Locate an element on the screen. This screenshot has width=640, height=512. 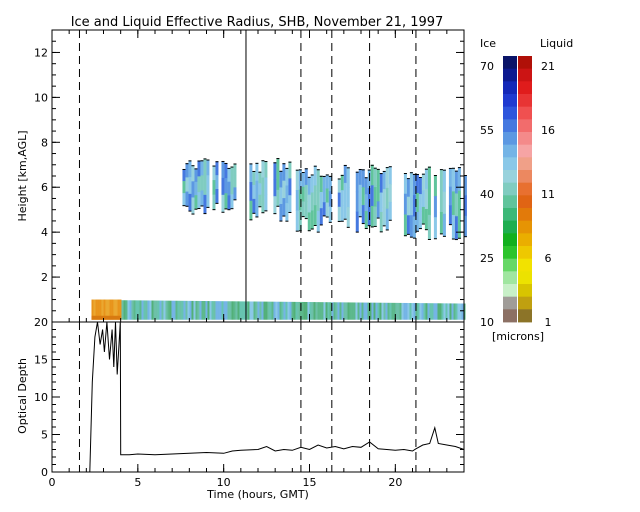
time-tick-label: 20 is located at coordinates (395, 482).